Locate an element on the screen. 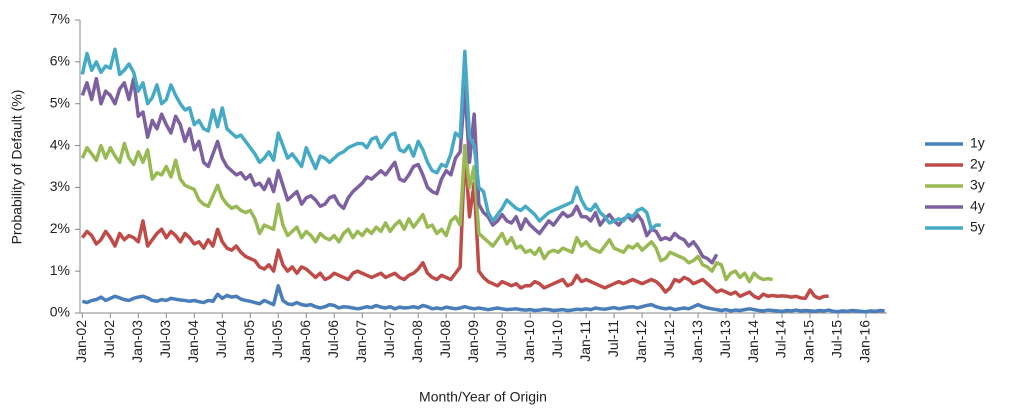 The image size is (1009, 411). x-tick-label: Jan-10 is located at coordinates (529, 341).